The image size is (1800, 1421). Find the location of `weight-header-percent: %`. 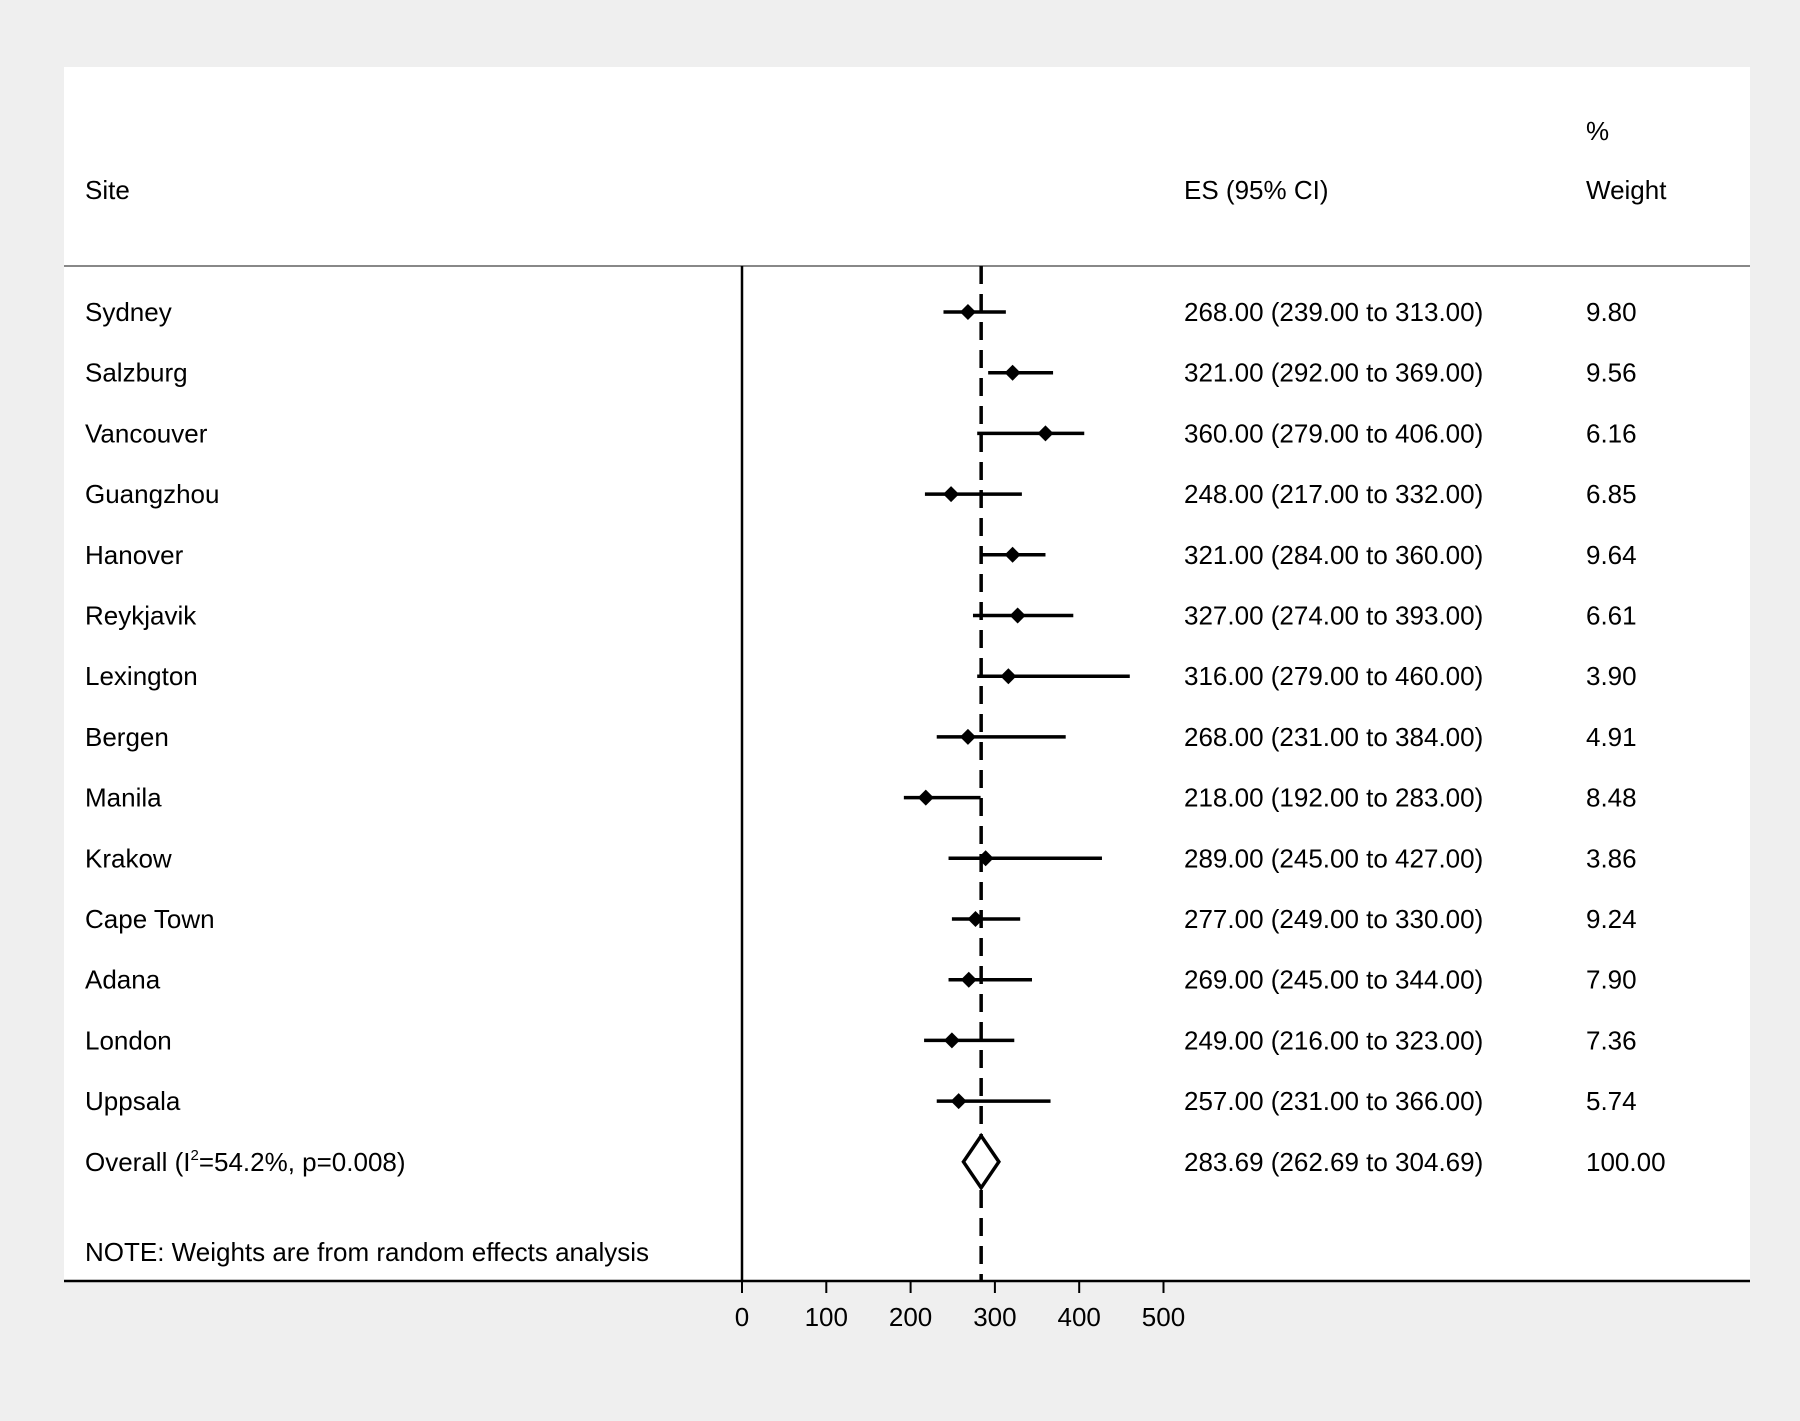

weight-header-percent: % is located at coordinates (1597, 131).